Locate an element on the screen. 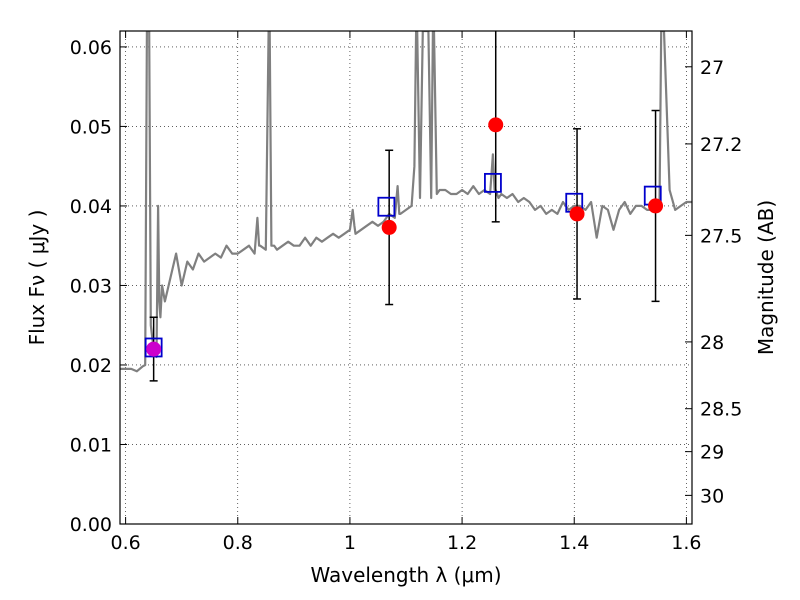 The width and height of the screenshot is (800, 600). right-axis-title: Magnitude (AB) is located at coordinates (766, 277).